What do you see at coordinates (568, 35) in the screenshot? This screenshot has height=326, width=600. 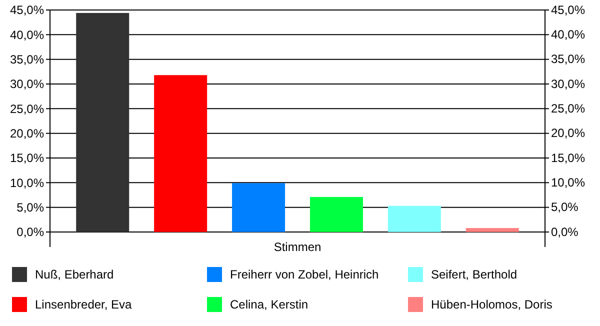 I see `text: 40,0%` at bounding box center [568, 35].